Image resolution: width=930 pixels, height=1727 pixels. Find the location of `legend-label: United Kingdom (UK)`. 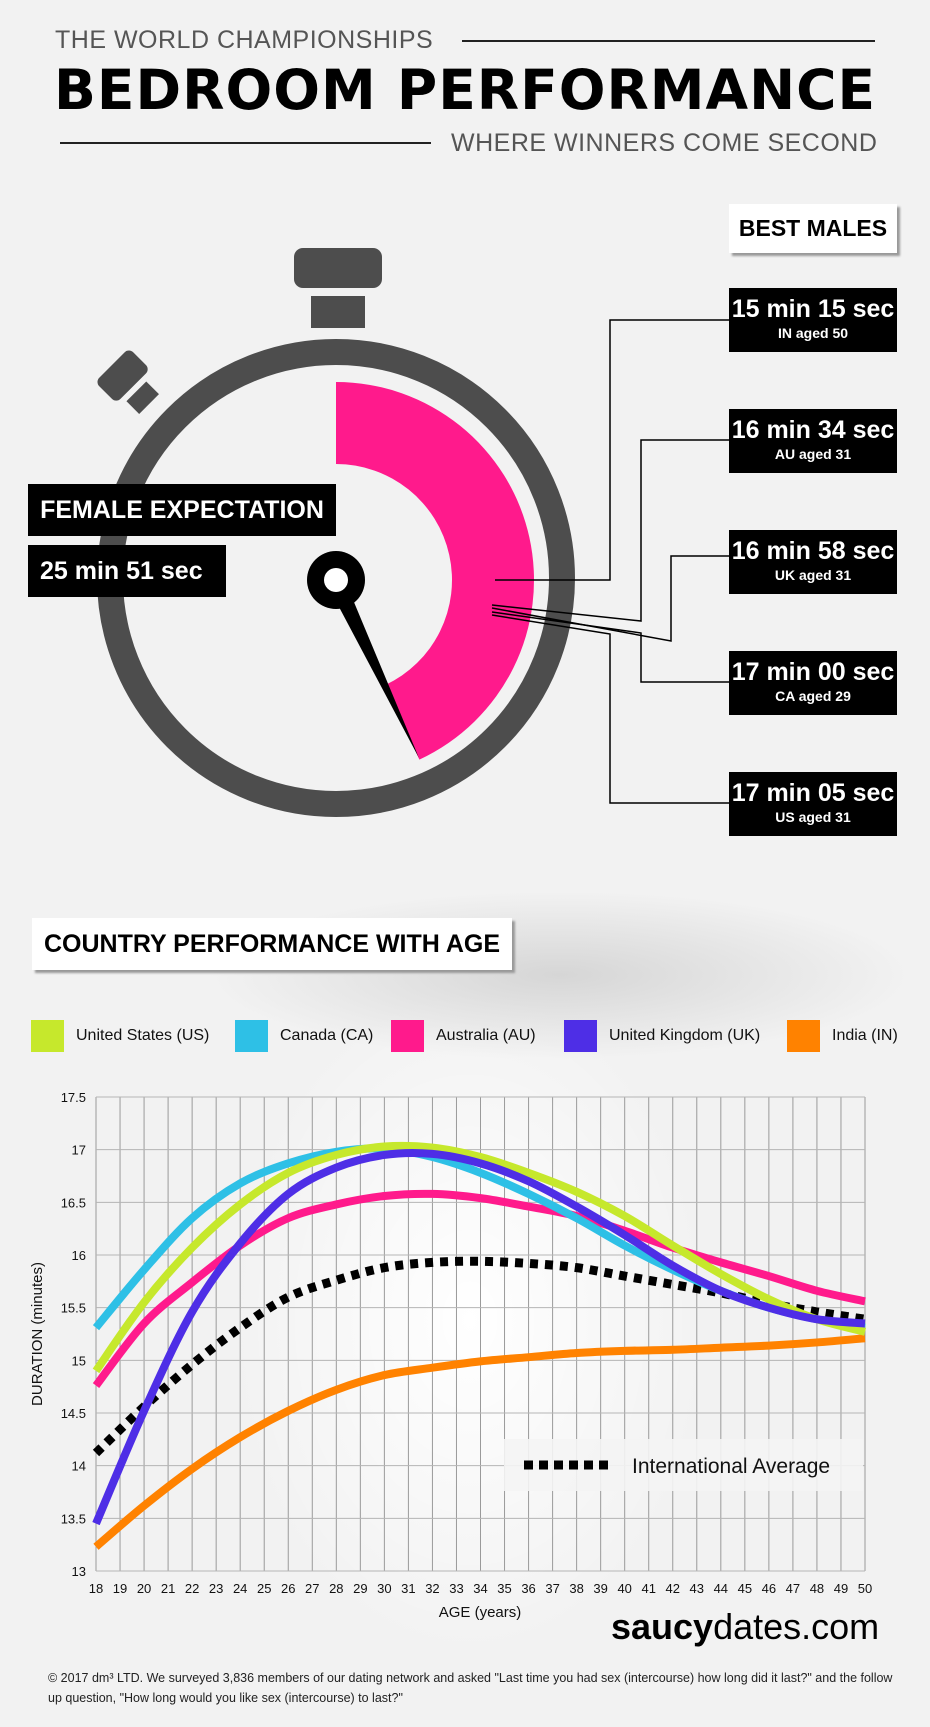

legend-label: United Kingdom (UK) is located at coordinates (685, 1035).